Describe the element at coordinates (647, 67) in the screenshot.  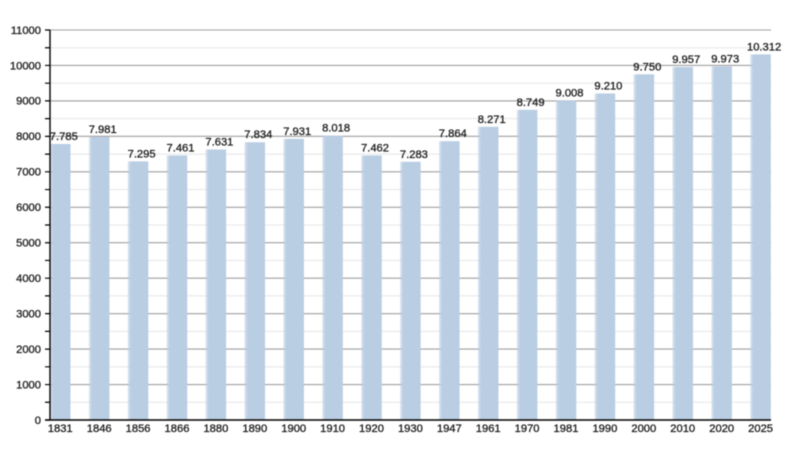
I see `svg-text: 9.750` at that location.